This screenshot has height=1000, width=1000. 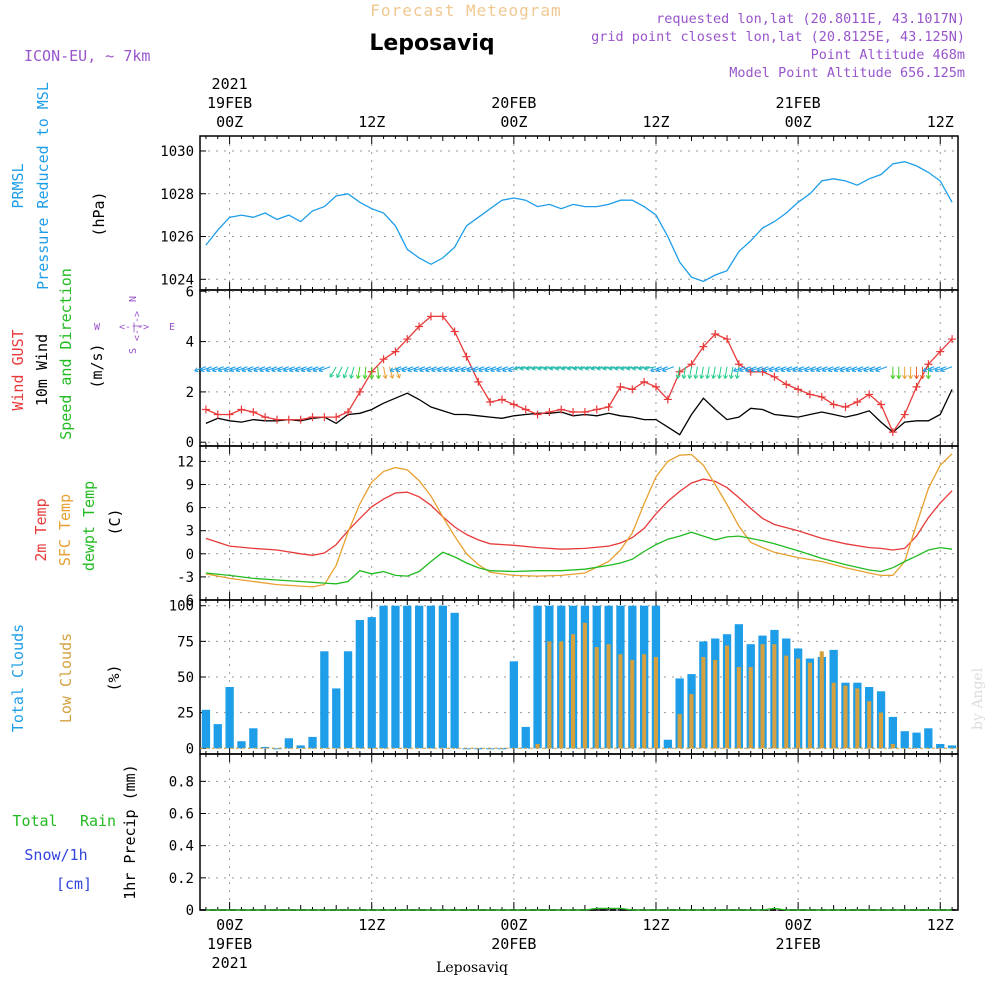 I want to click on pressure-panel-labels: PRMSL Pressure Reduced to MSL (hPa), so click(x=58, y=186).